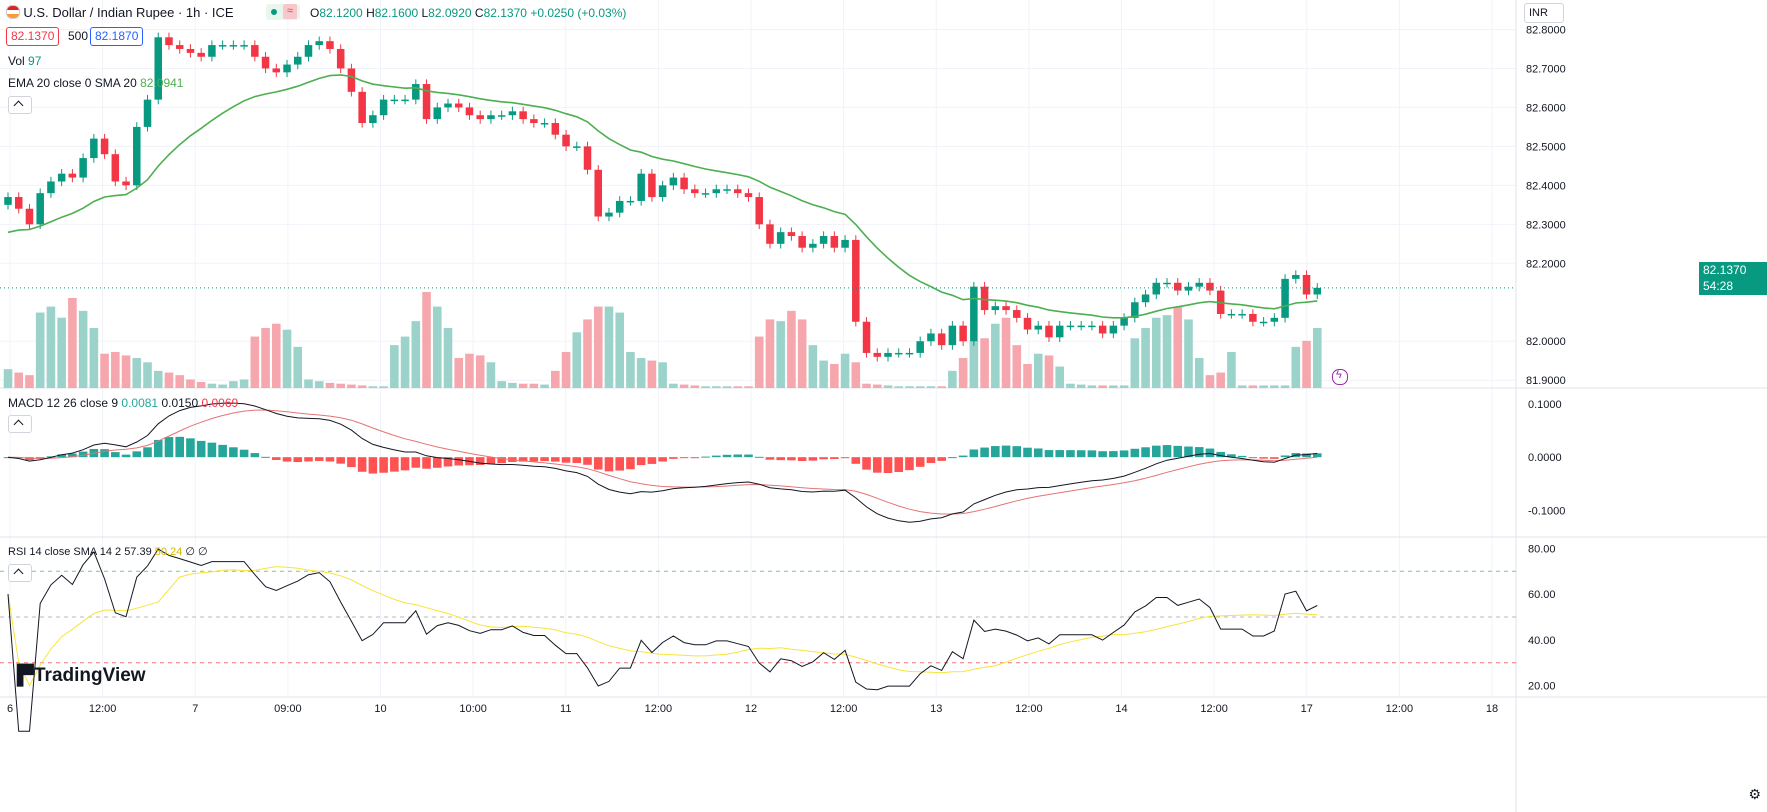 Image resolution: width=1767 pixels, height=812 pixels. Describe the element at coordinates (108, 552) in the screenshot. I see `rsi-legend: RSI 14 close SMA 14 2 57.39 50.24 ∅ ∅` at that location.